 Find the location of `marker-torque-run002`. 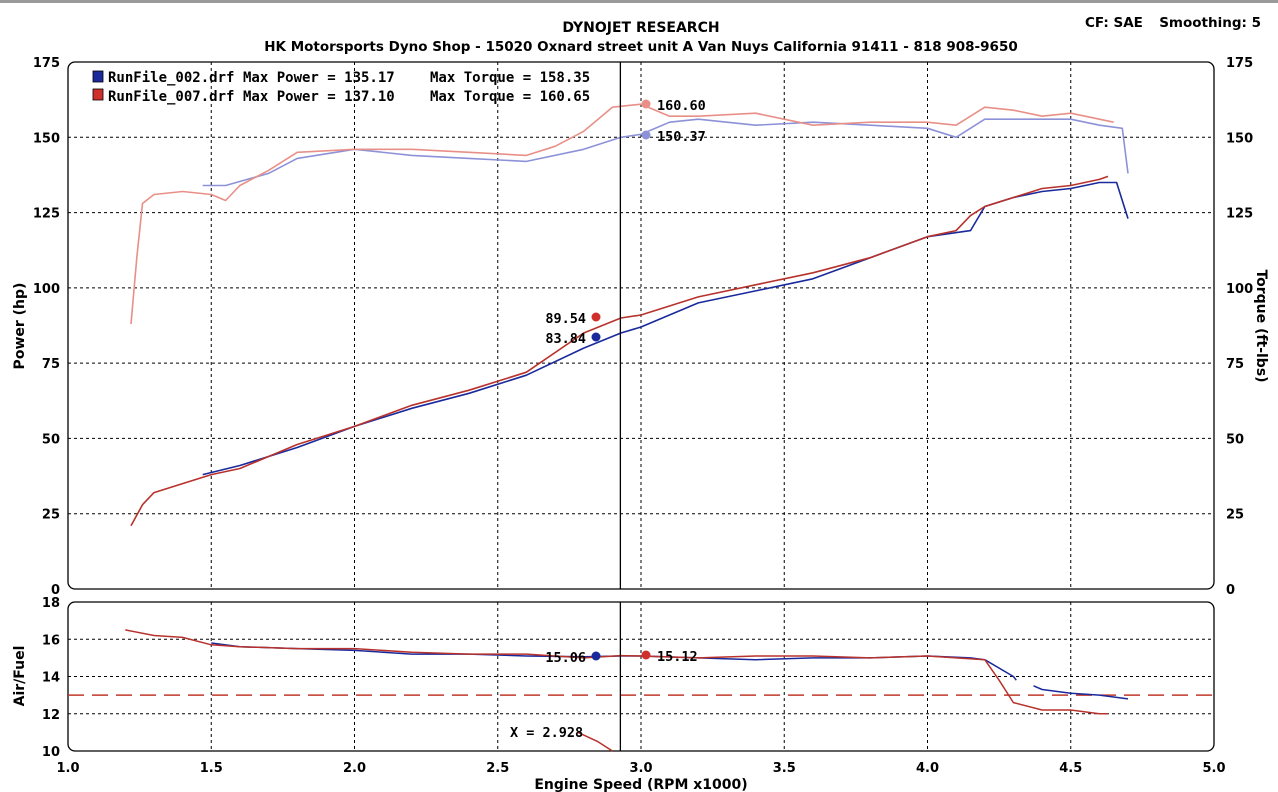

marker-torque-run002 is located at coordinates (646, 135).